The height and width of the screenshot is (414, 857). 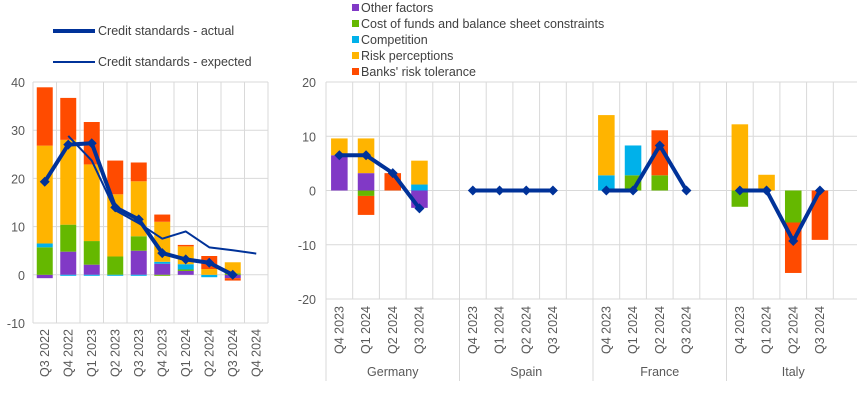 What do you see at coordinates (579, 193) in the screenshot?
I see `right-lines` at bounding box center [579, 193].